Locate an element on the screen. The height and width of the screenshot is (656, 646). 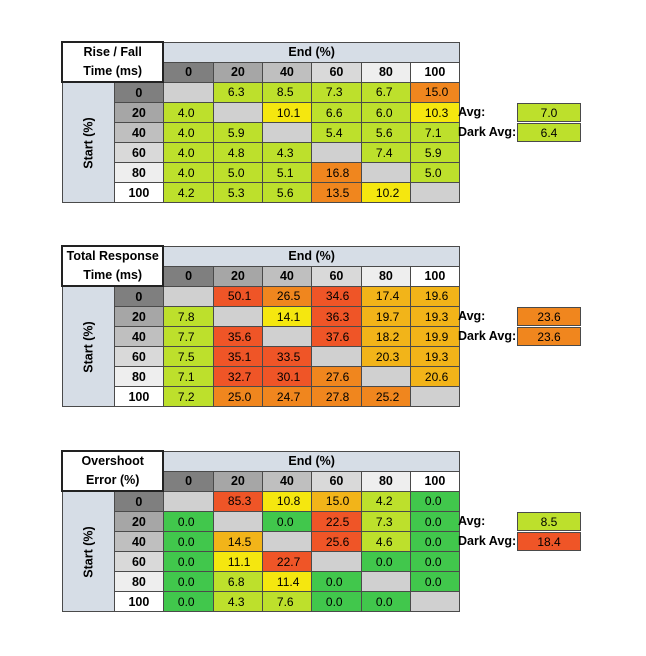
data-cell: 18.2 is located at coordinates (385, 336).